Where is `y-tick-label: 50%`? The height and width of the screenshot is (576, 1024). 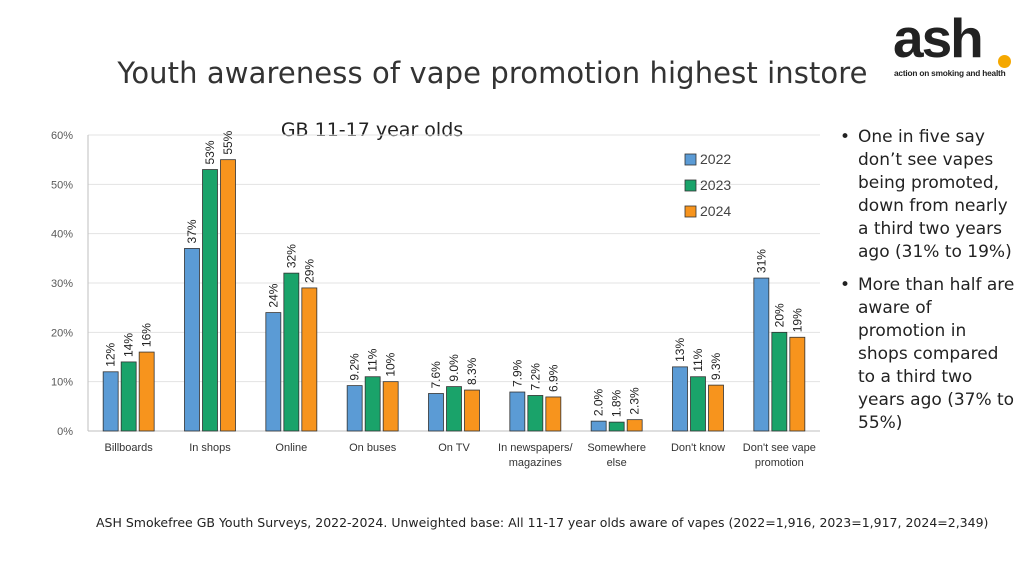
y-tick-label: 50% is located at coordinates (62, 185).